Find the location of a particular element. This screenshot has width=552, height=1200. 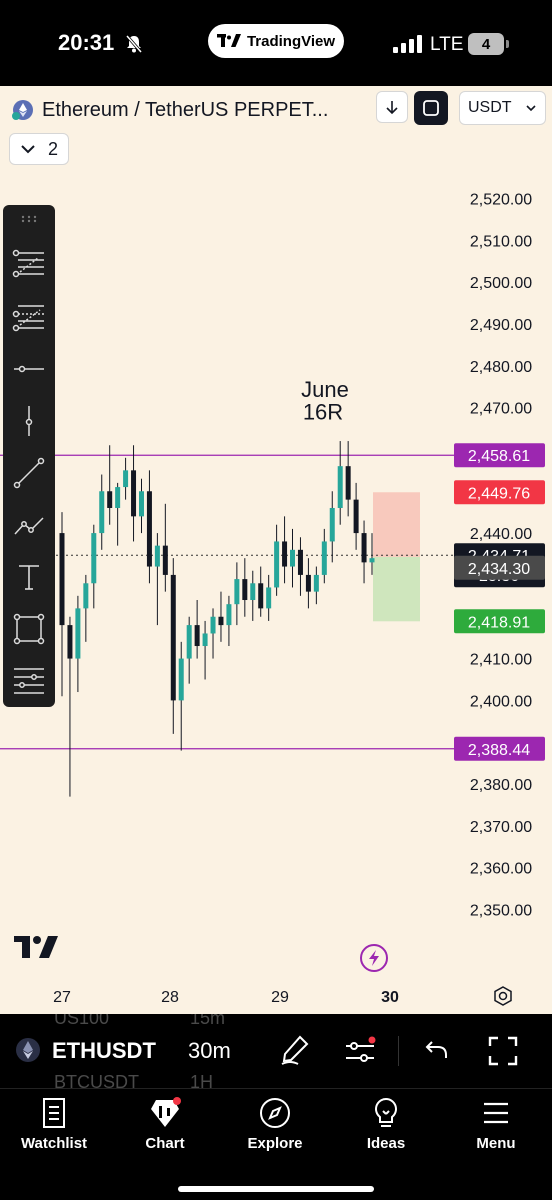

download-button is located at coordinates (392, 107).